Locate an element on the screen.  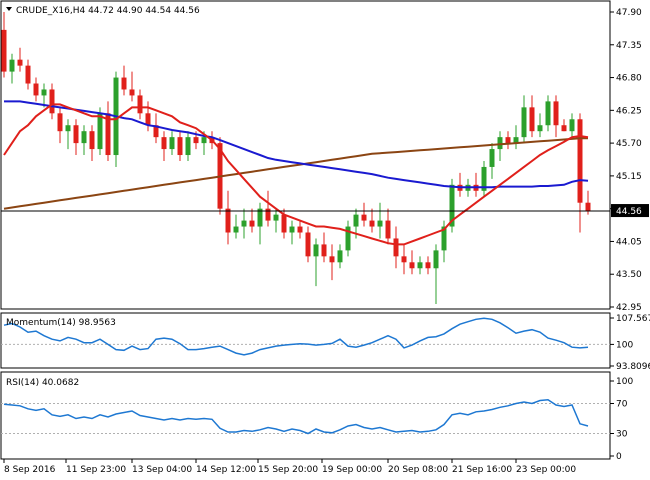
rsi-line is located at coordinates (296, 417).